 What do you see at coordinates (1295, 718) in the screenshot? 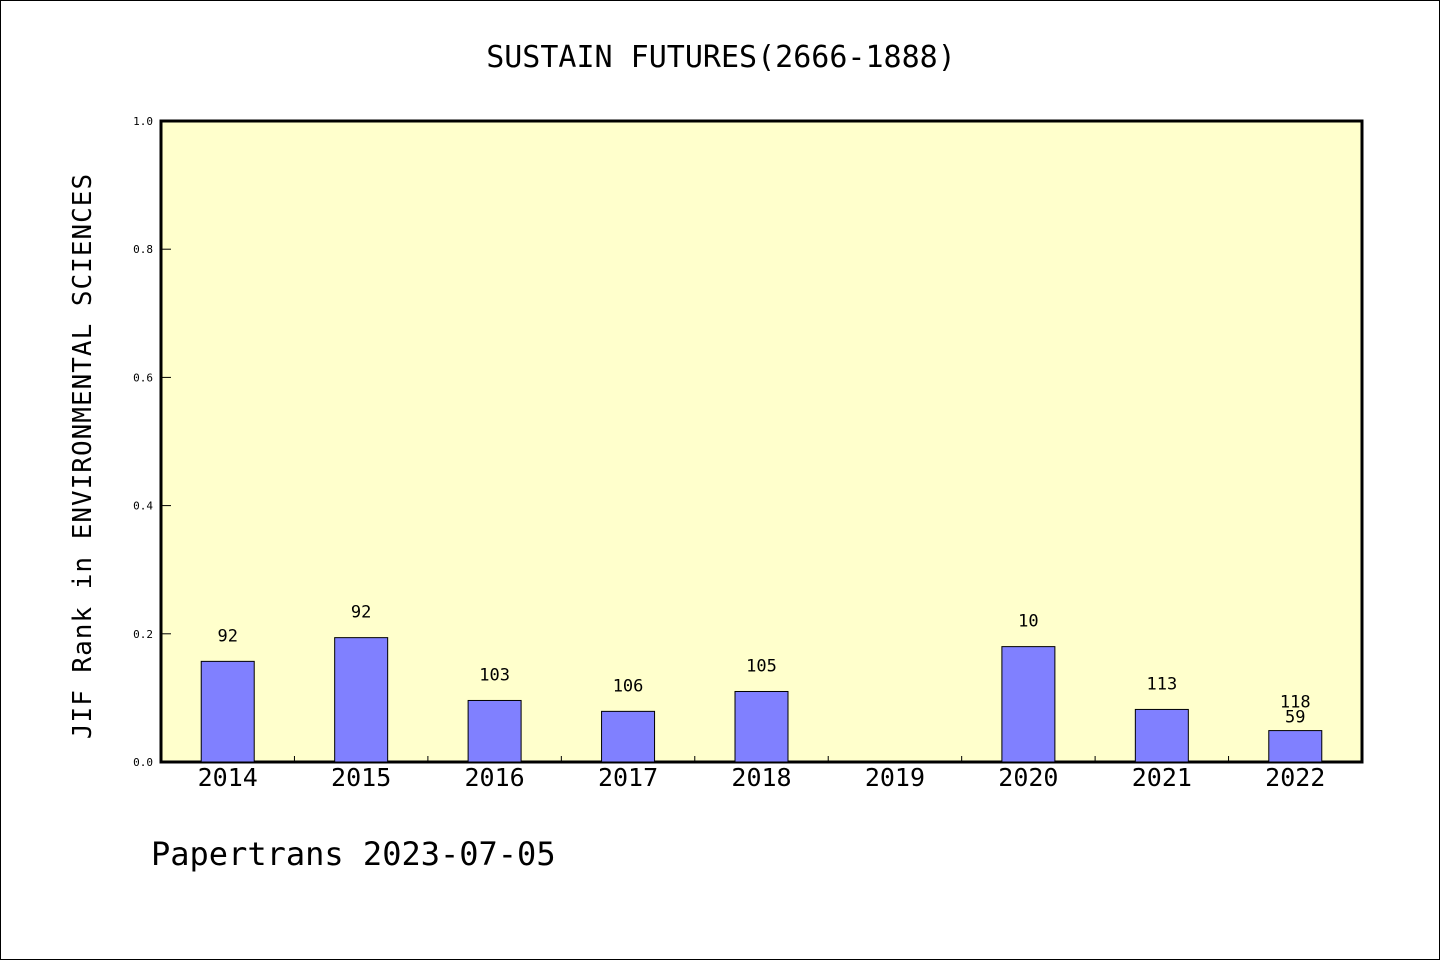
I see `data-label-2022: 59` at bounding box center [1295, 718].